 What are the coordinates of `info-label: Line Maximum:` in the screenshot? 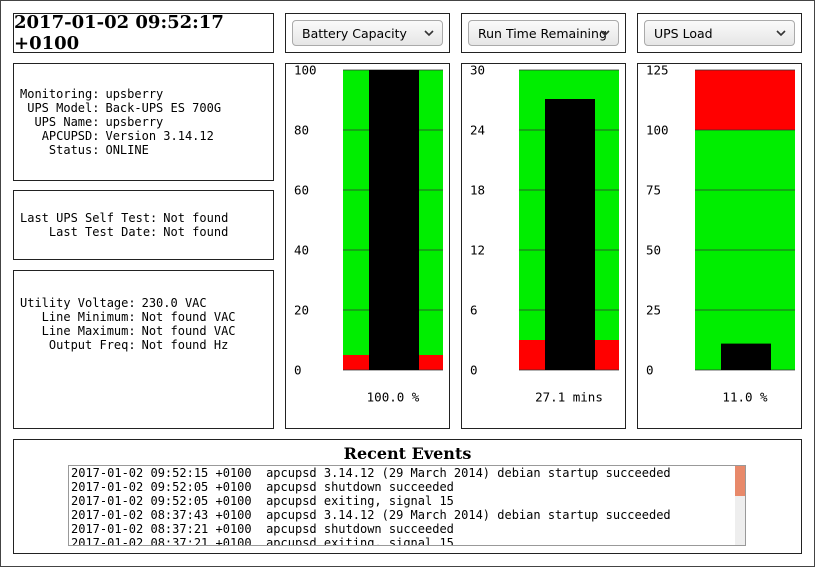 It's located at (88, 331).